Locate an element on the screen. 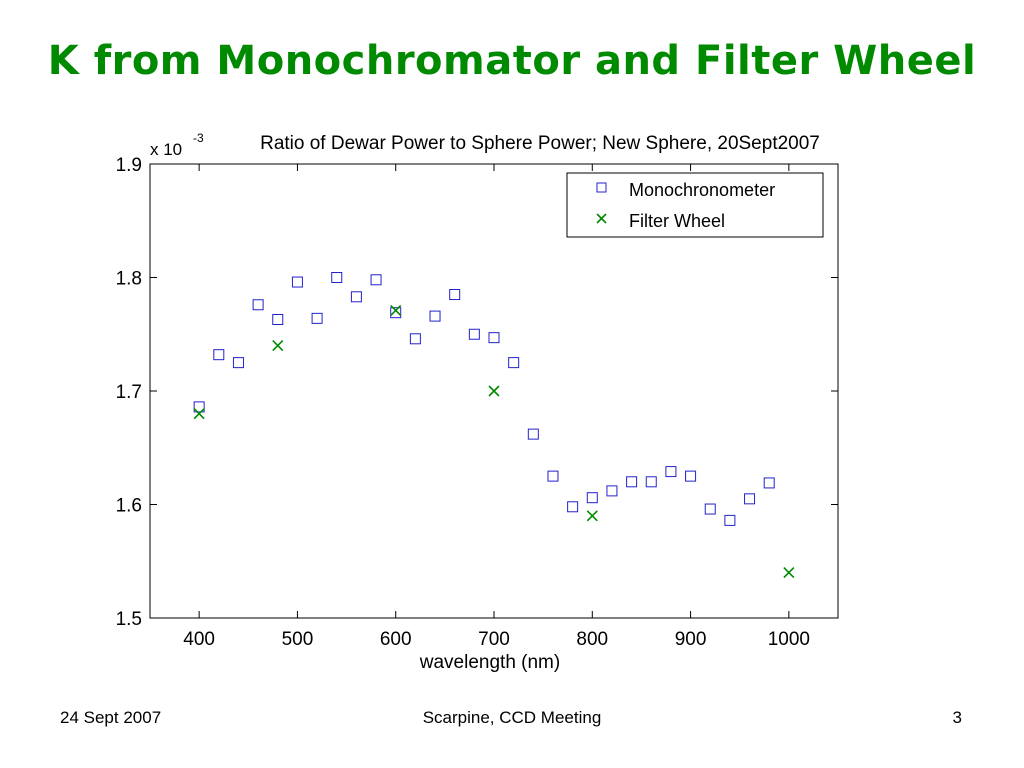  legend-label-monochronometer: Monochronometer is located at coordinates (702, 190).